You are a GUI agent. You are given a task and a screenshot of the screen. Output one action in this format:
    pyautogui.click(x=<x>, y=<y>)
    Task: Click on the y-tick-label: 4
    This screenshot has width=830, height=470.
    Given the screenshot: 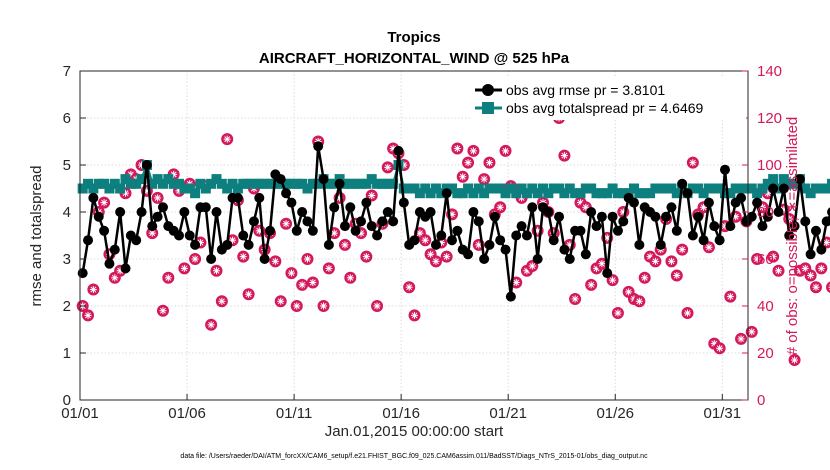 What is the action you would take?
    pyautogui.click(x=67, y=212)
    